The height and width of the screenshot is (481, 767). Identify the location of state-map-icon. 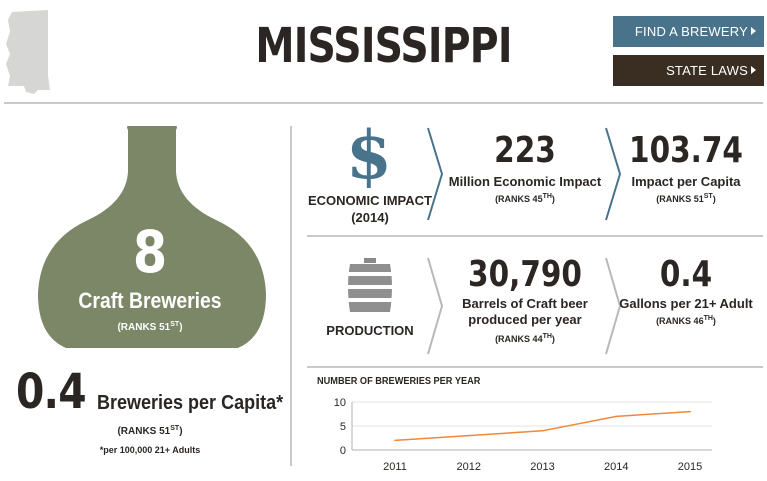
(28, 52).